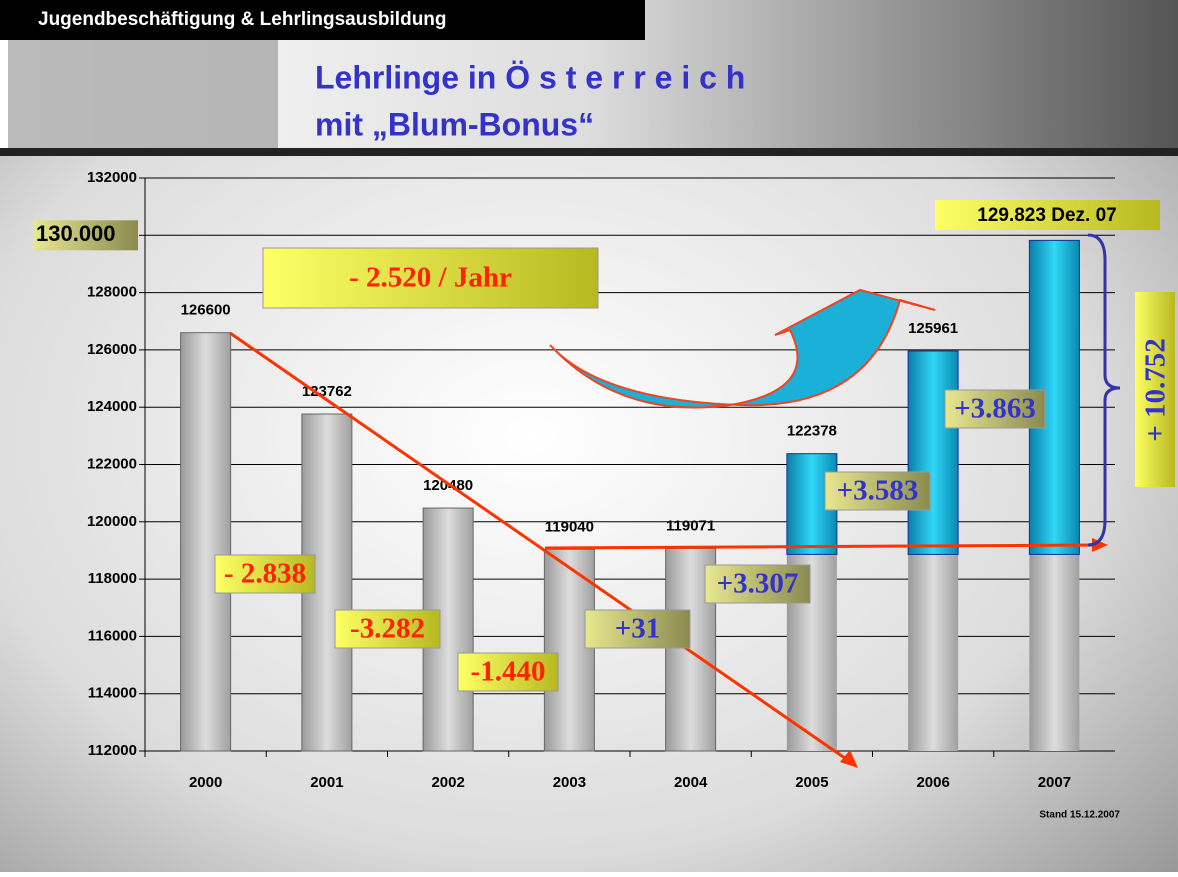 Image resolution: width=1178 pixels, height=877 pixels. What do you see at coordinates (811, 782) in the screenshot?
I see `x-tick-label: 2005` at bounding box center [811, 782].